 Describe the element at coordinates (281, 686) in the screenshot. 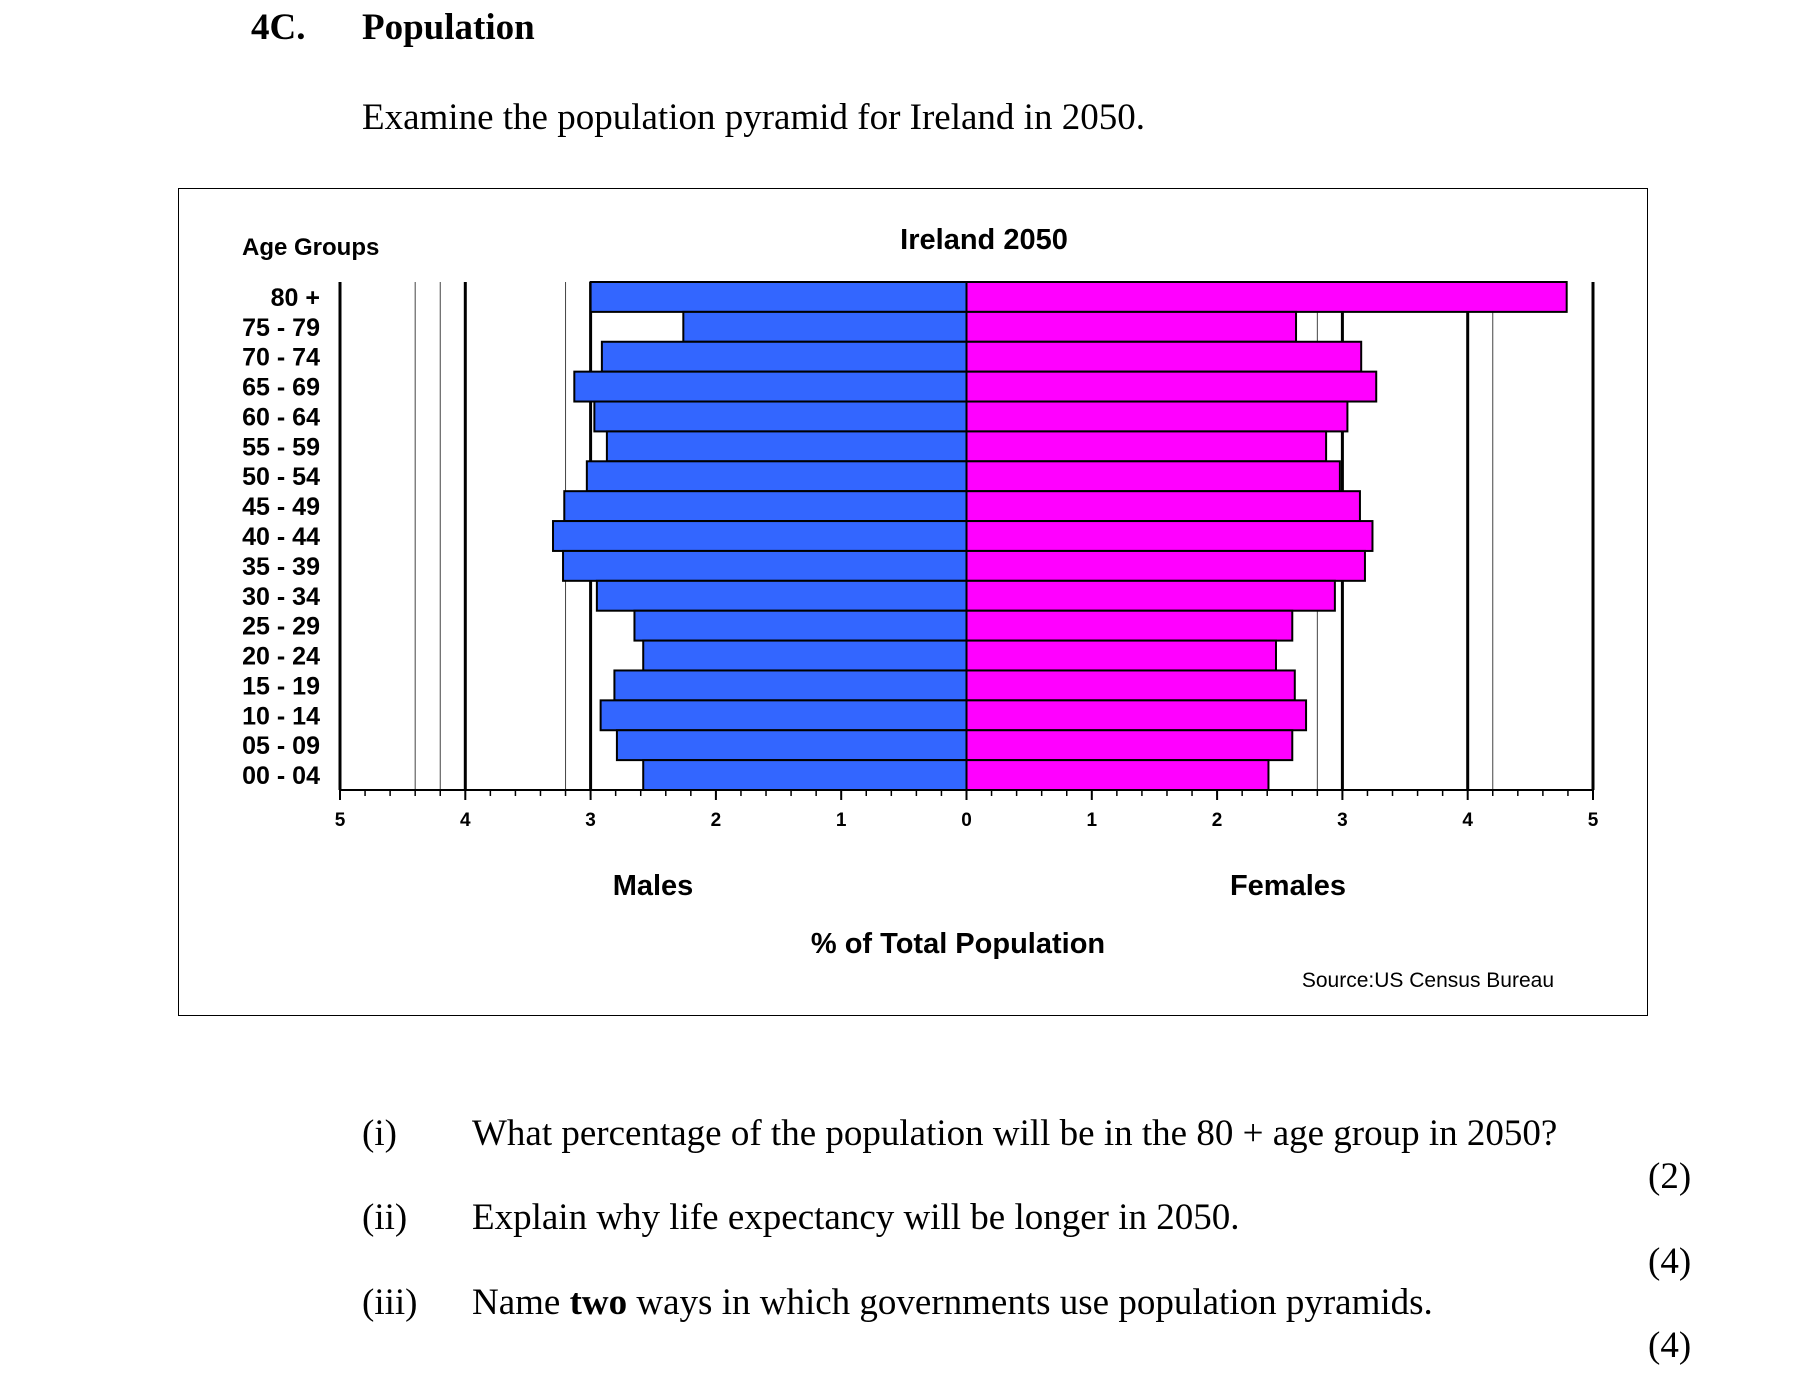

I see `age-group-label: 15 - 19` at that location.